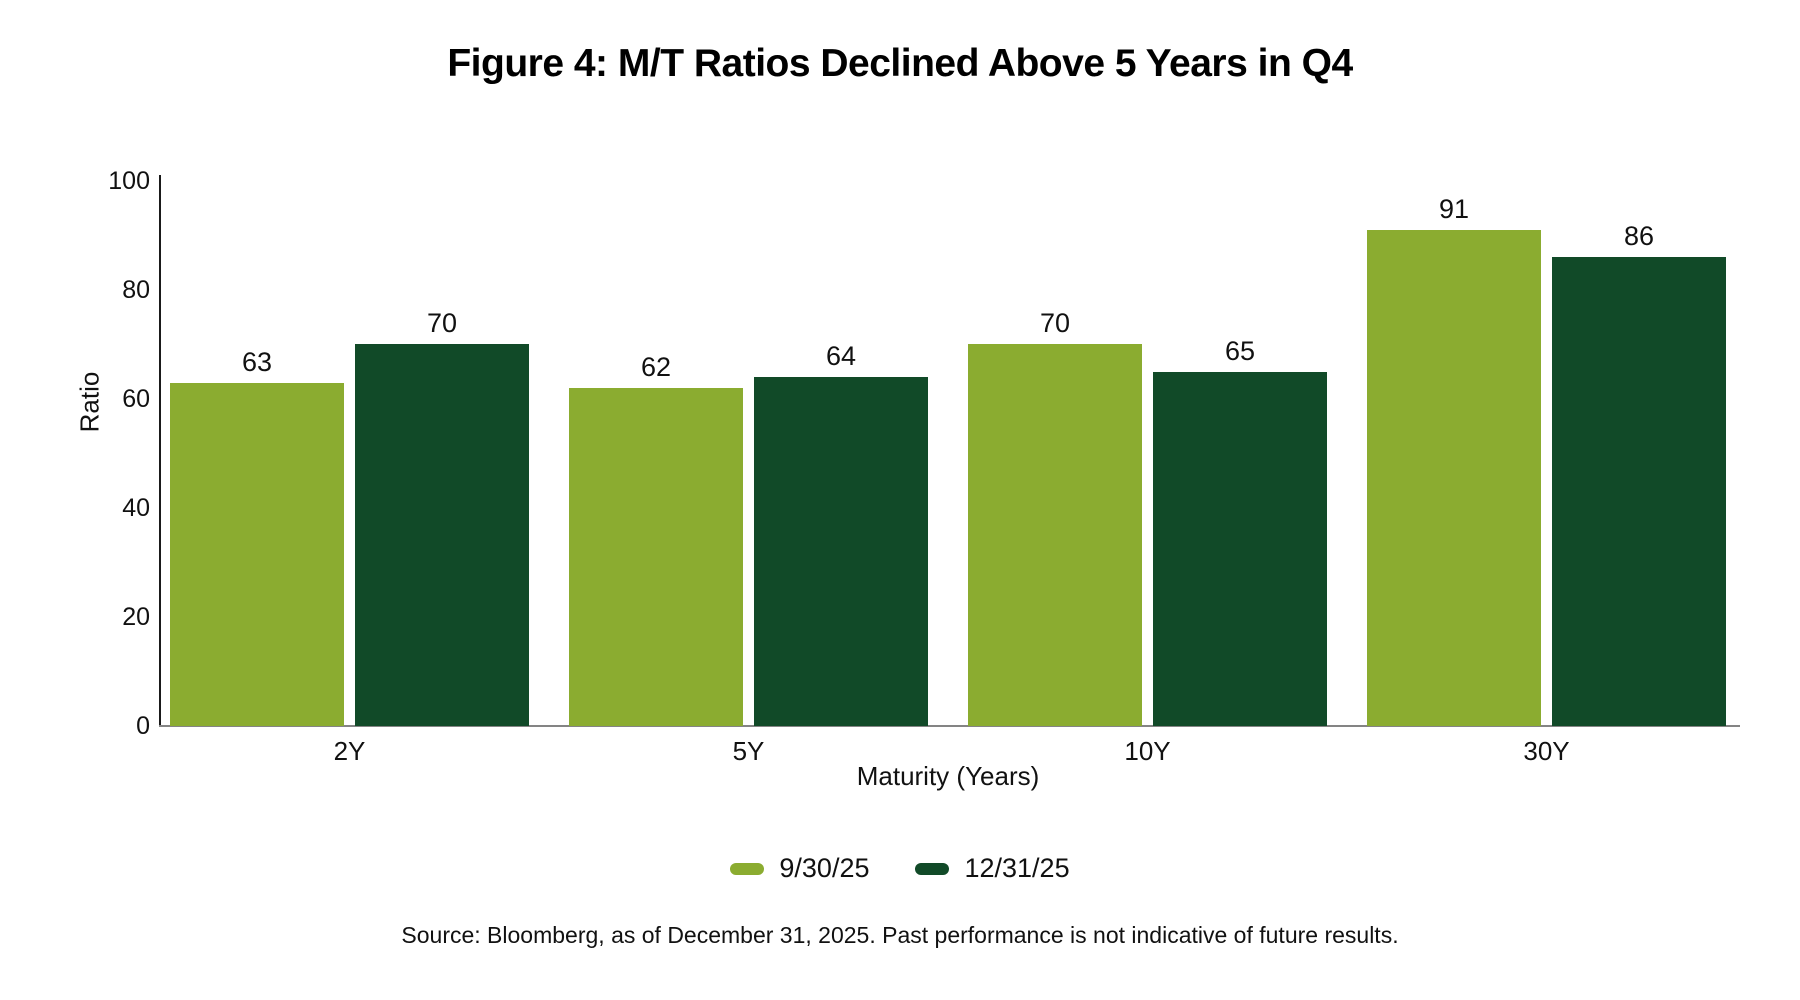 This screenshot has height=1000, width=1800. What do you see at coordinates (1147, 751) in the screenshot?
I see `x-tick-label: 10Y` at bounding box center [1147, 751].